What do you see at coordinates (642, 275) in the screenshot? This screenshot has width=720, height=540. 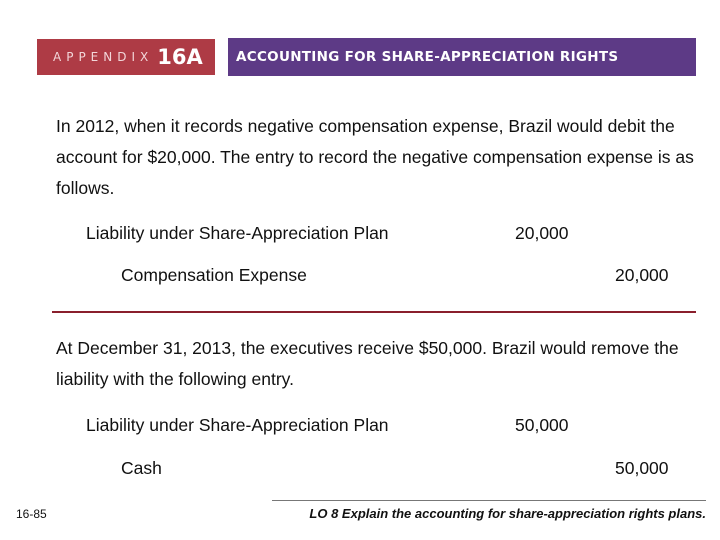 I see `entry1-credit-amount: 20,000` at bounding box center [642, 275].